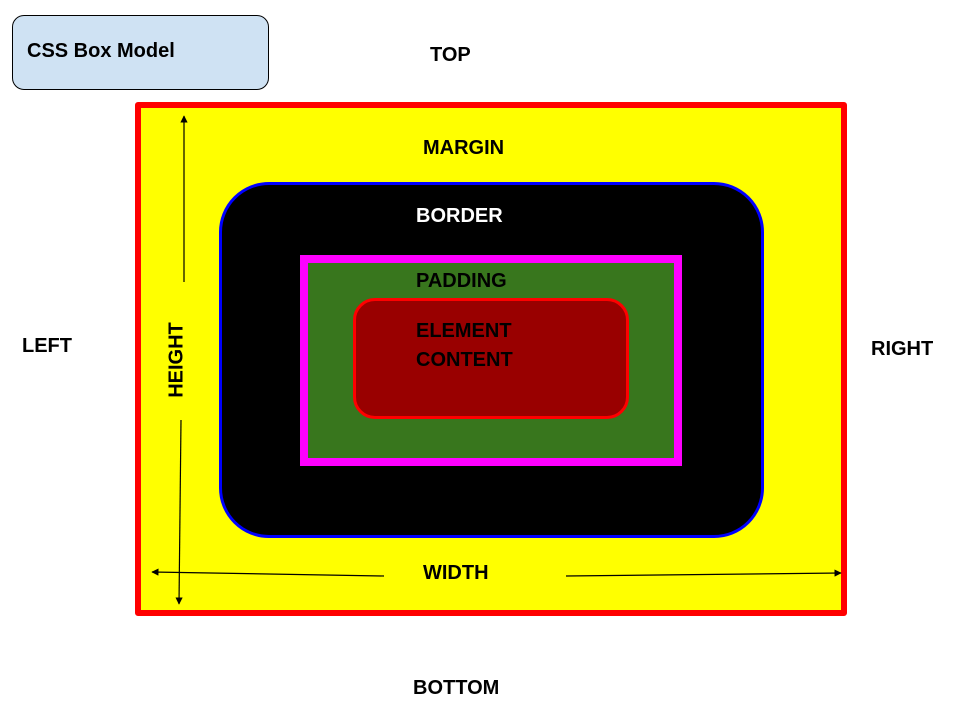 This screenshot has height=720, width=960. What do you see at coordinates (450, 55) in the screenshot?
I see `top-label: TOP` at bounding box center [450, 55].